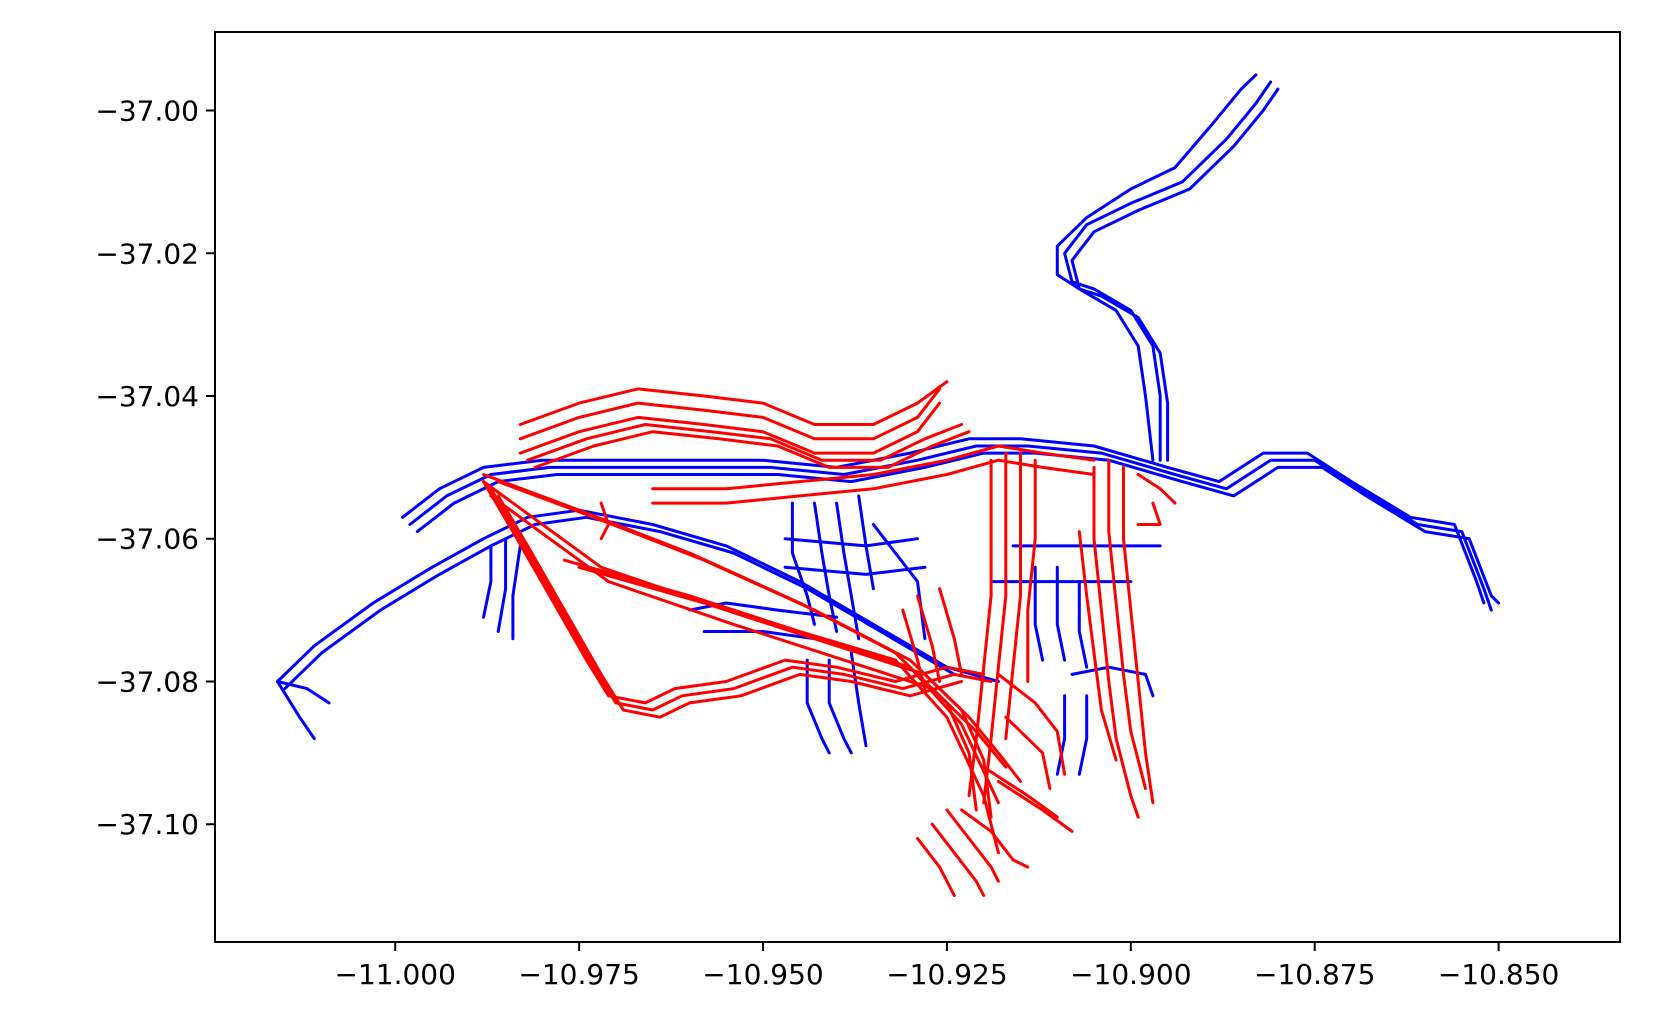  What do you see at coordinates (147, 824) in the screenshot?
I see `y-tick-label-6: −37.10` at bounding box center [147, 824].